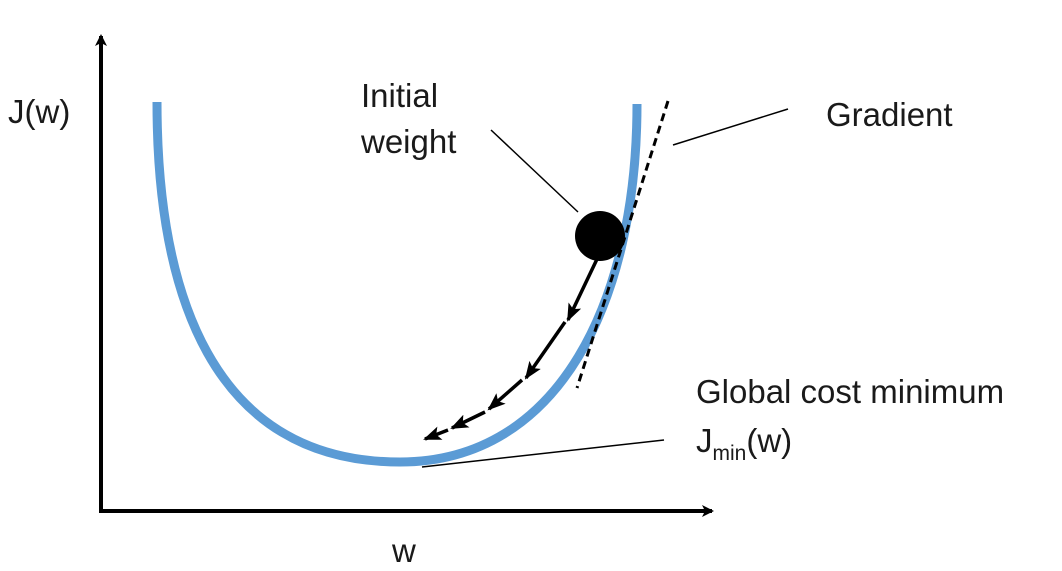 This screenshot has width=1062, height=571. I want to click on initial-weight-ball-icon, so click(600, 236).